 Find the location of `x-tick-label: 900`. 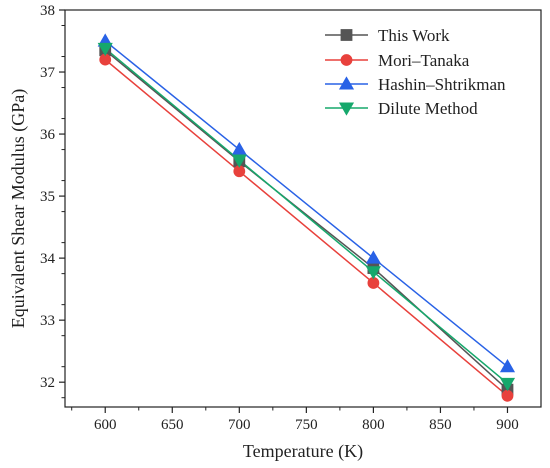

x-tick-label: 900 is located at coordinates (507, 425).